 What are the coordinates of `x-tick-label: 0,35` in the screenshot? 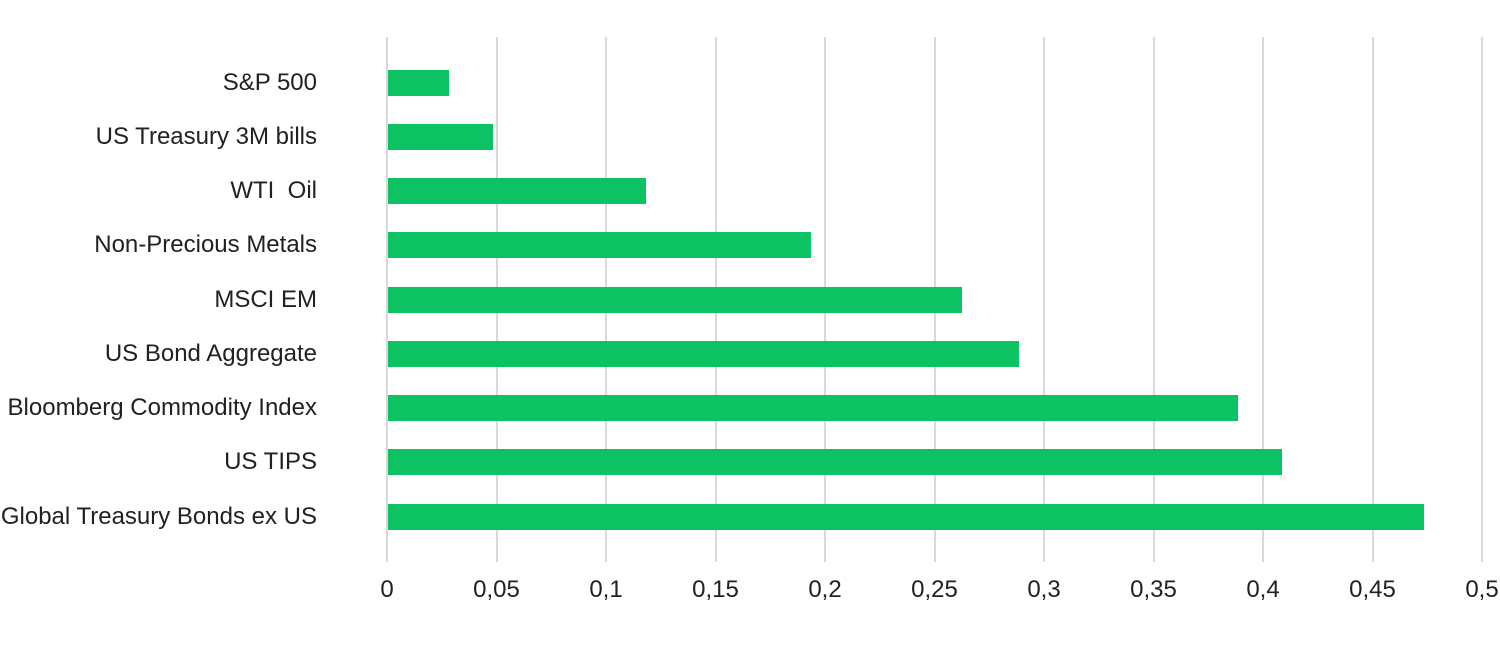 It's located at (1153, 589).